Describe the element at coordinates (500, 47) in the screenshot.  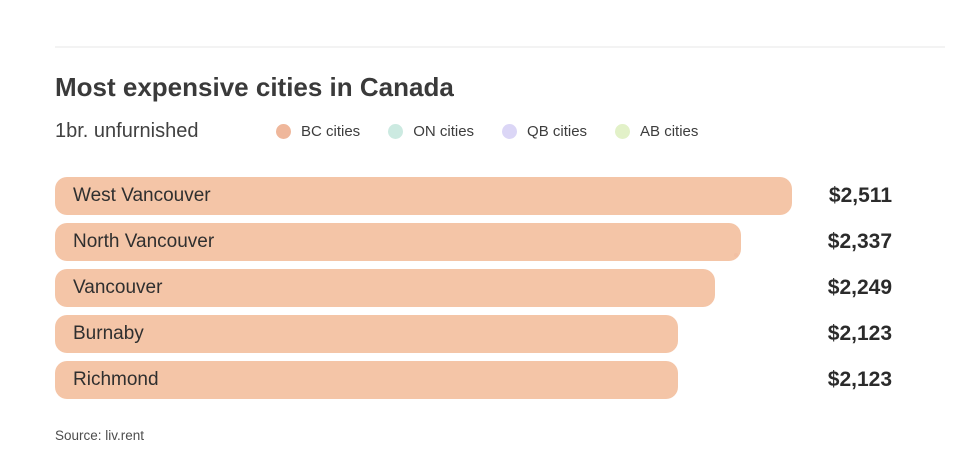
I see `top-divider` at that location.